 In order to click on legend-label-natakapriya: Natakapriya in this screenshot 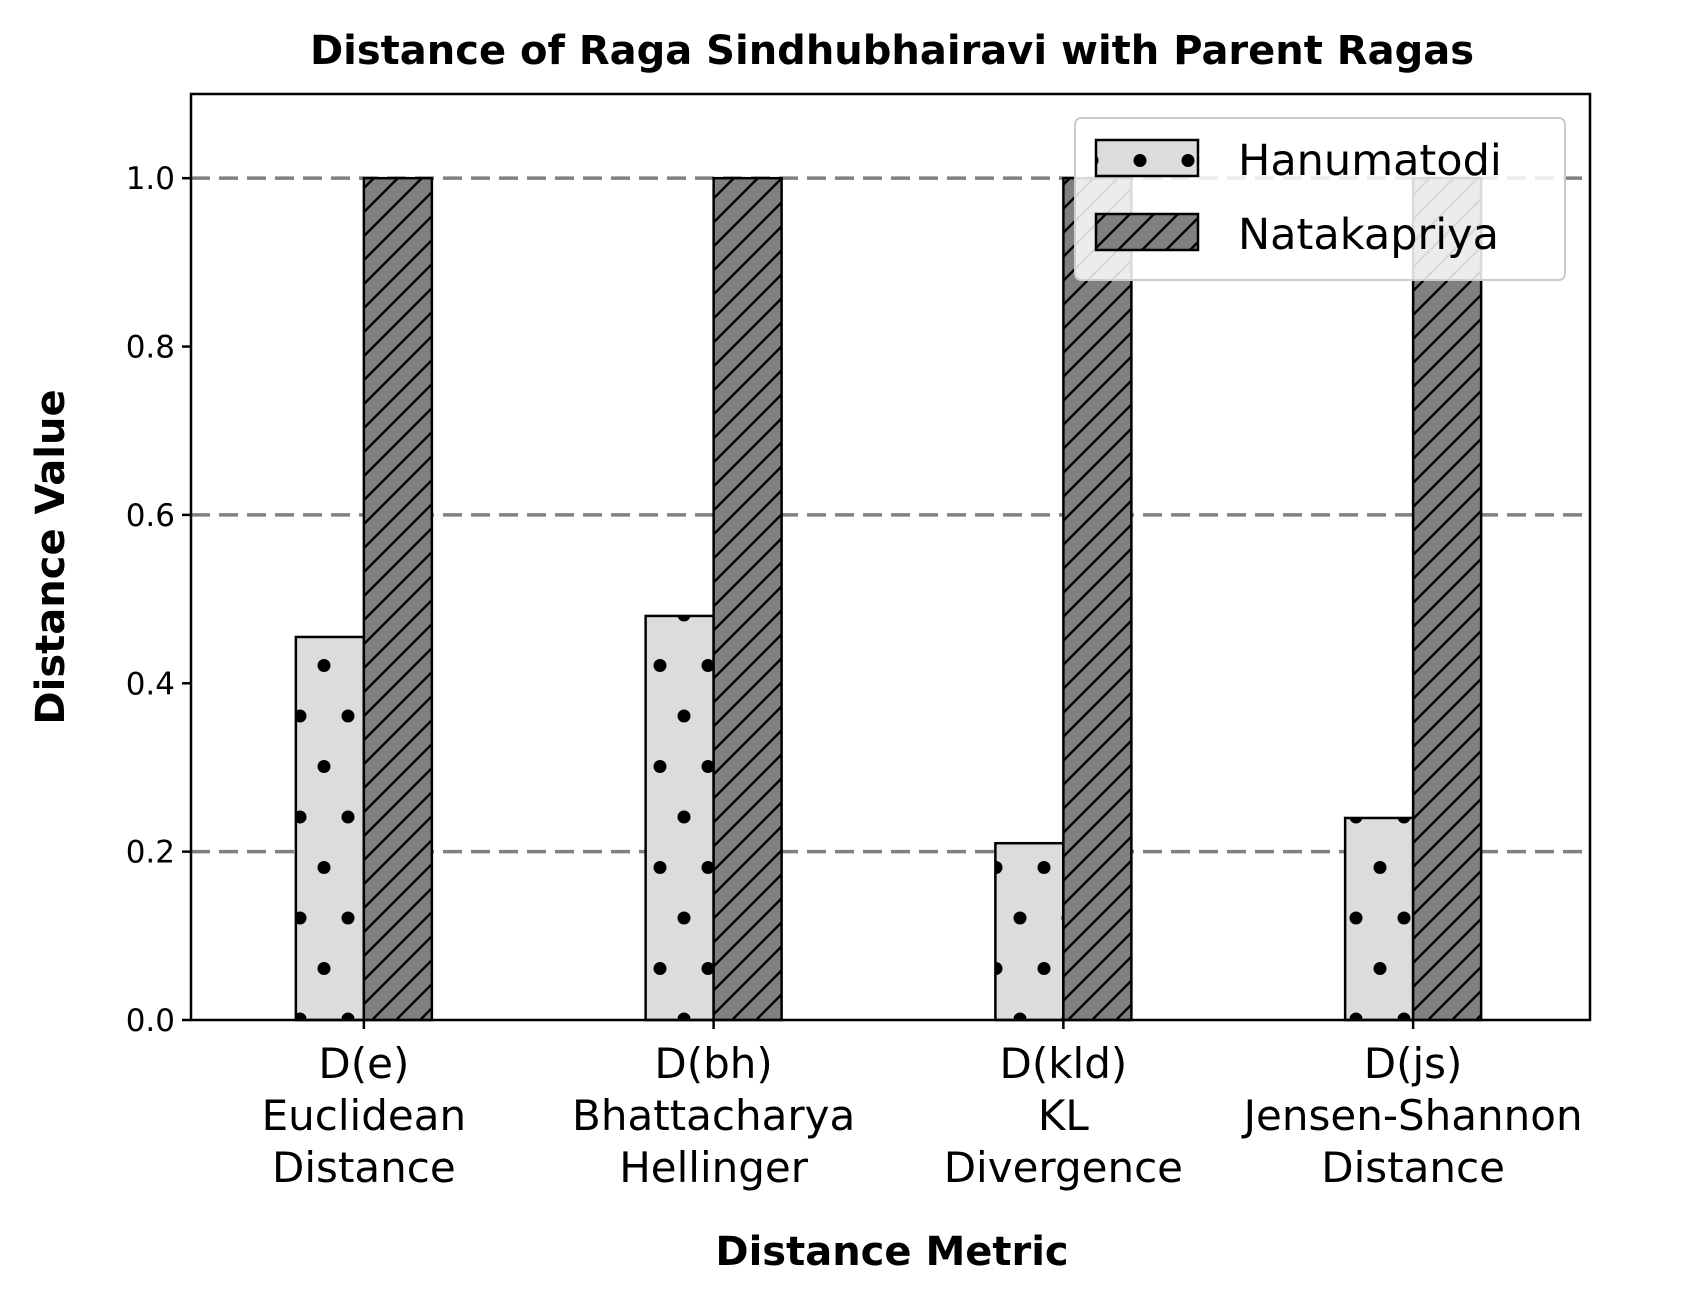, I will do `click(1368, 235)`.